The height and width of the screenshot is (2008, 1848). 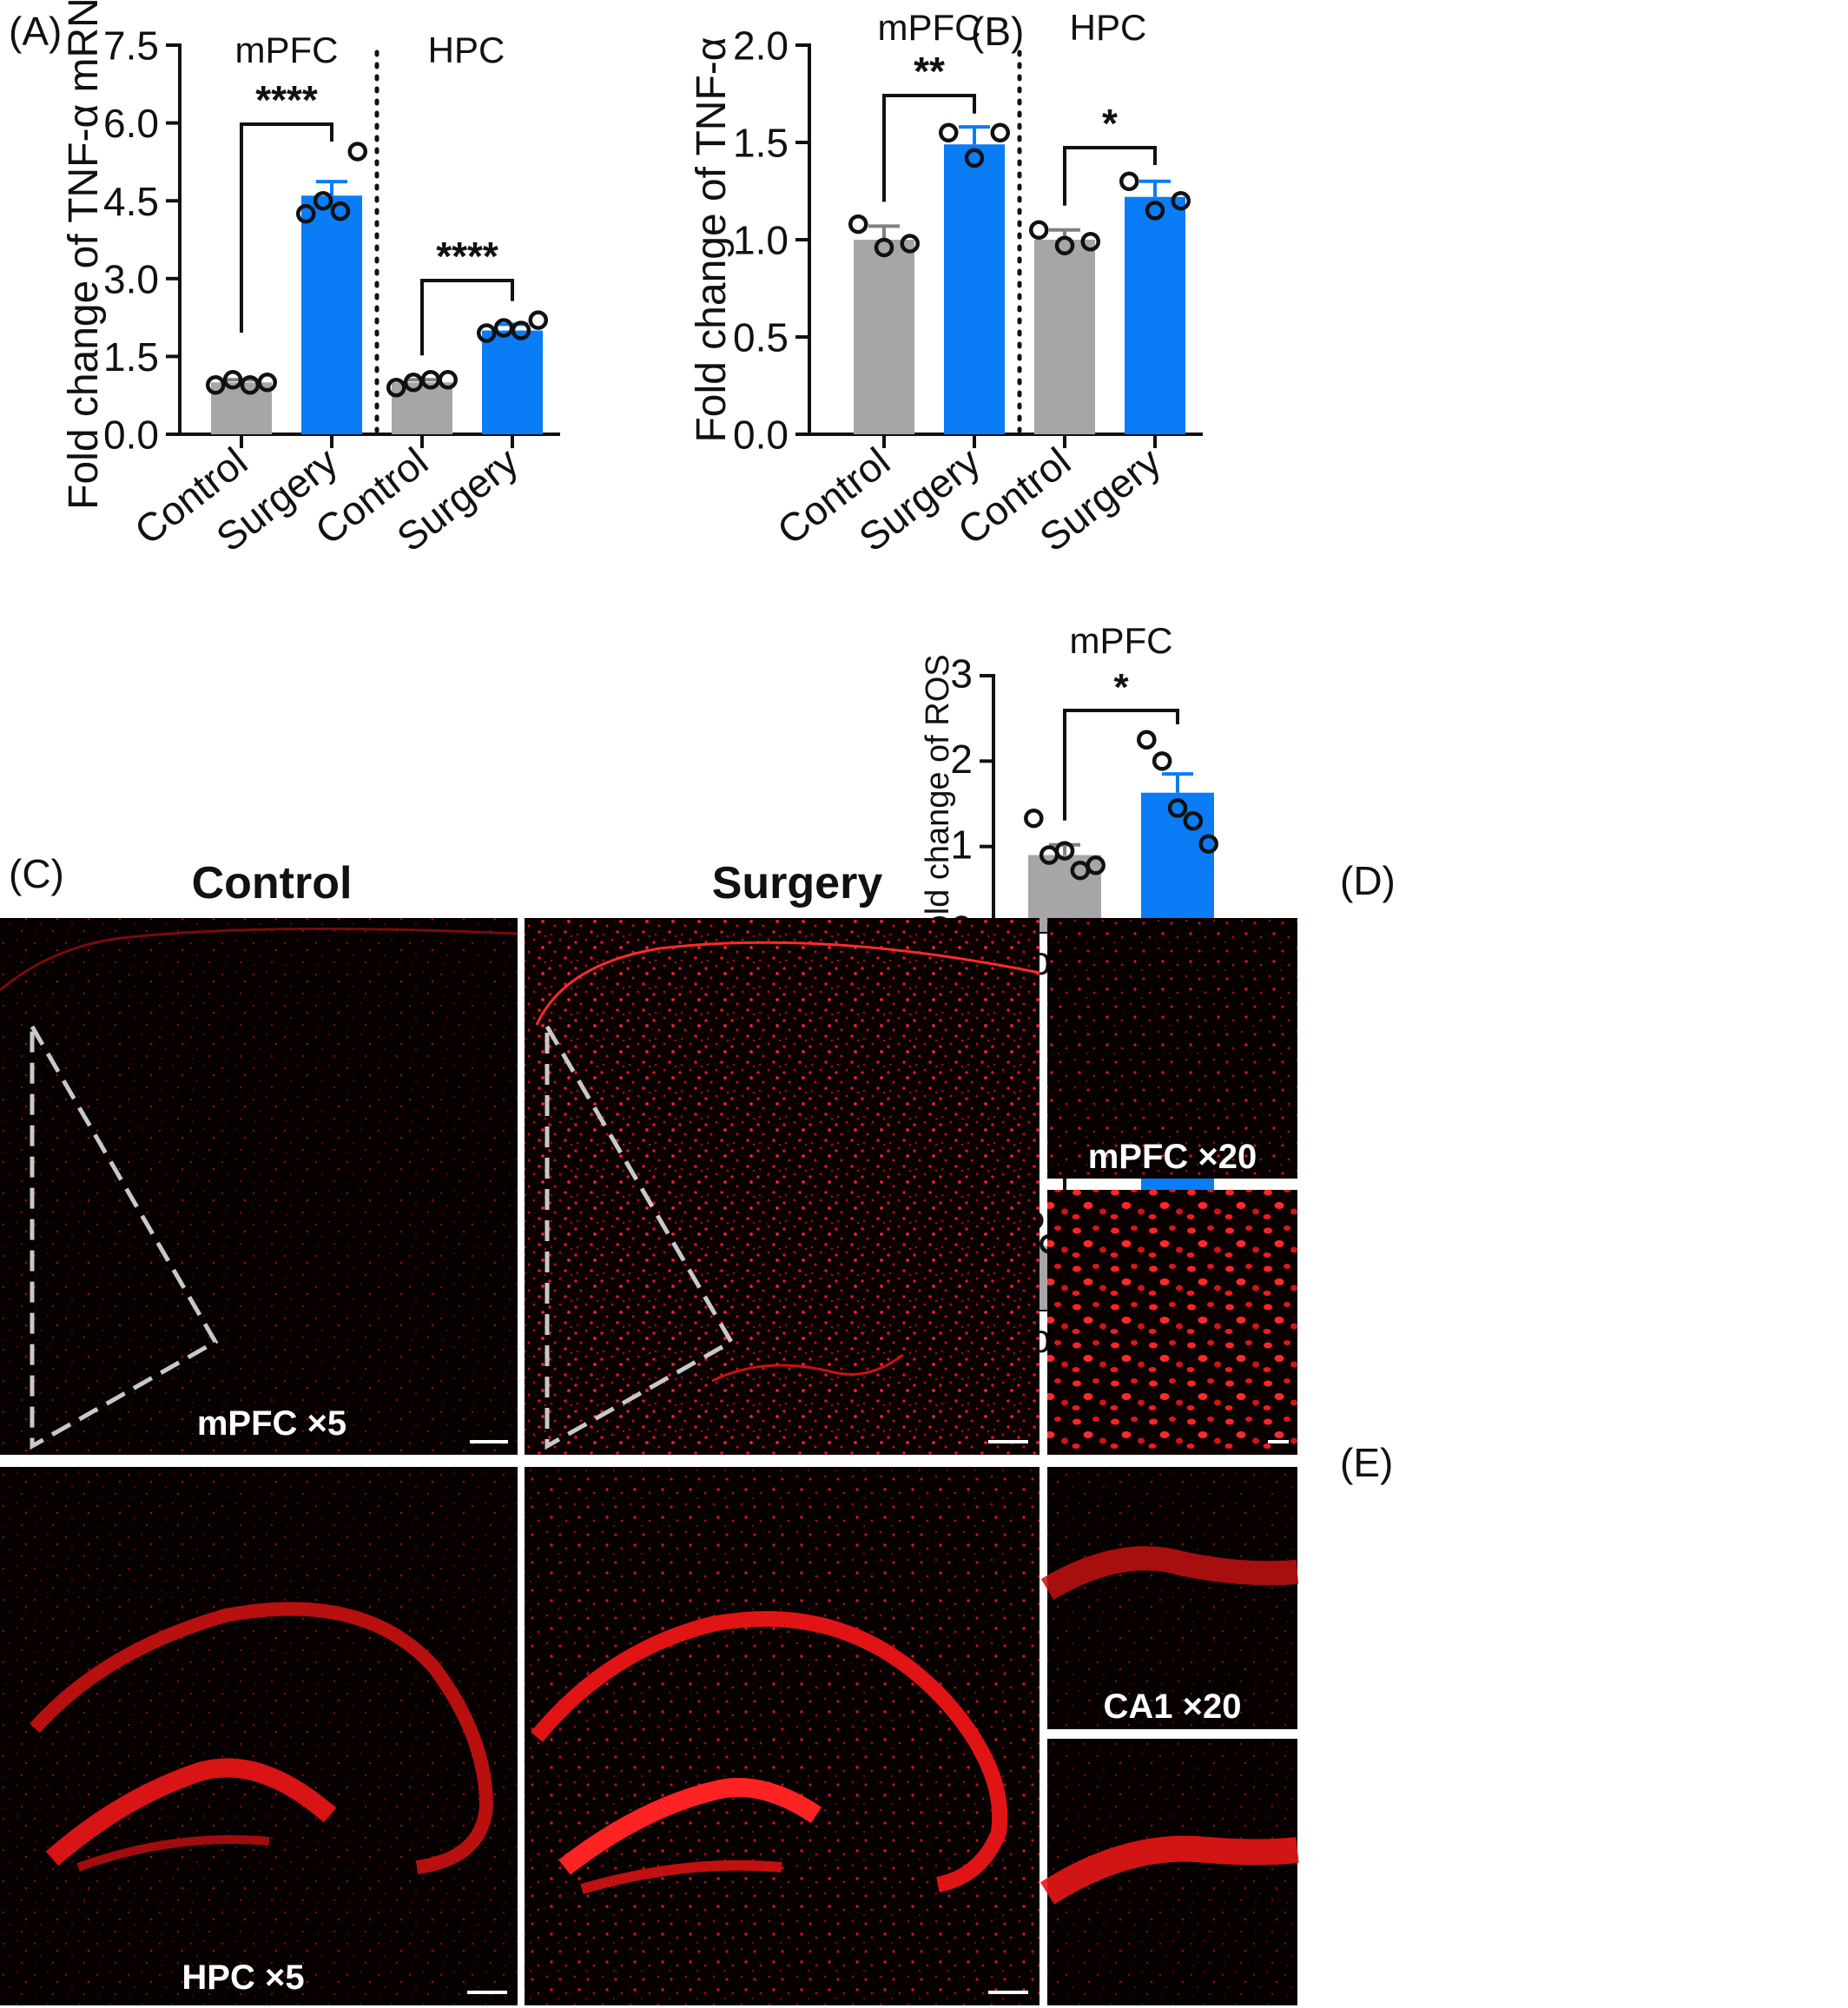 I want to click on y-tick-label: 3, so click(x=962, y=674).